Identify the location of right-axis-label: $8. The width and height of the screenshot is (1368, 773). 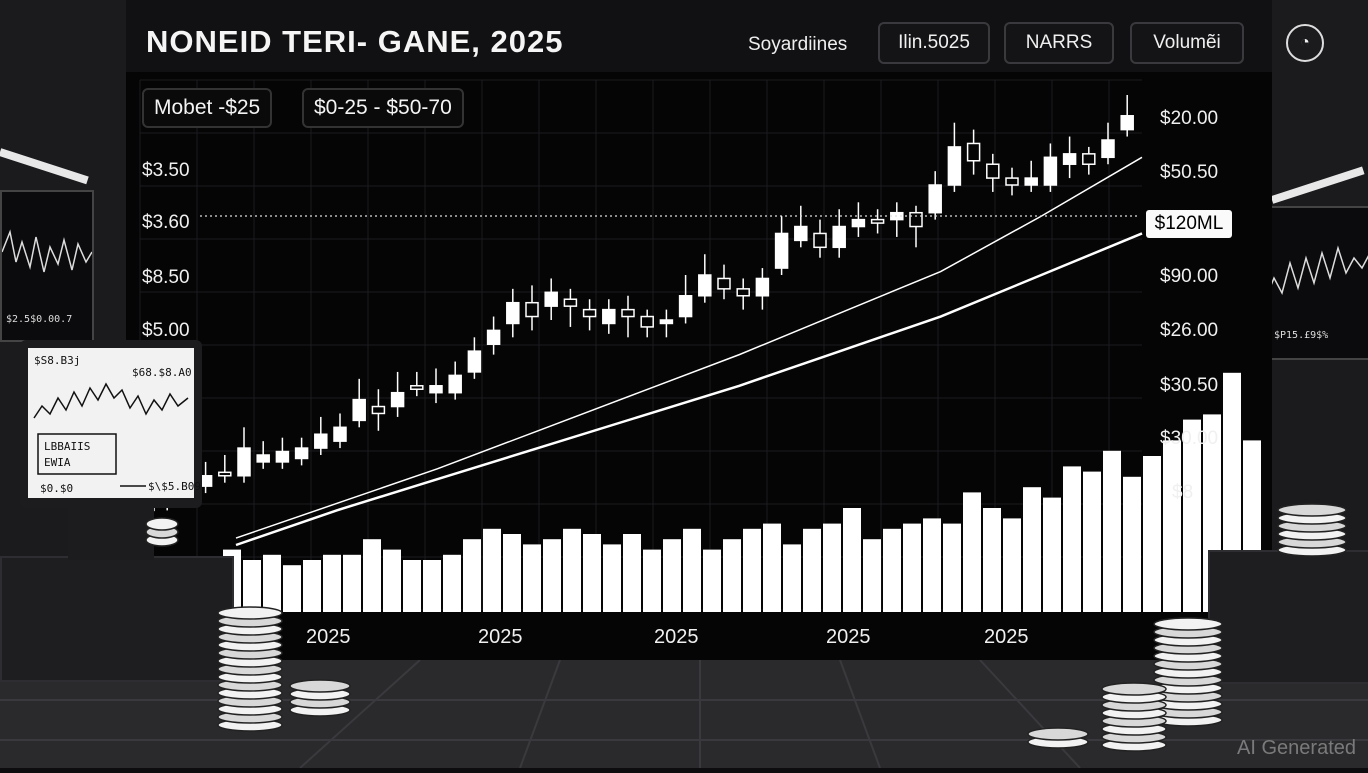
(1183, 492).